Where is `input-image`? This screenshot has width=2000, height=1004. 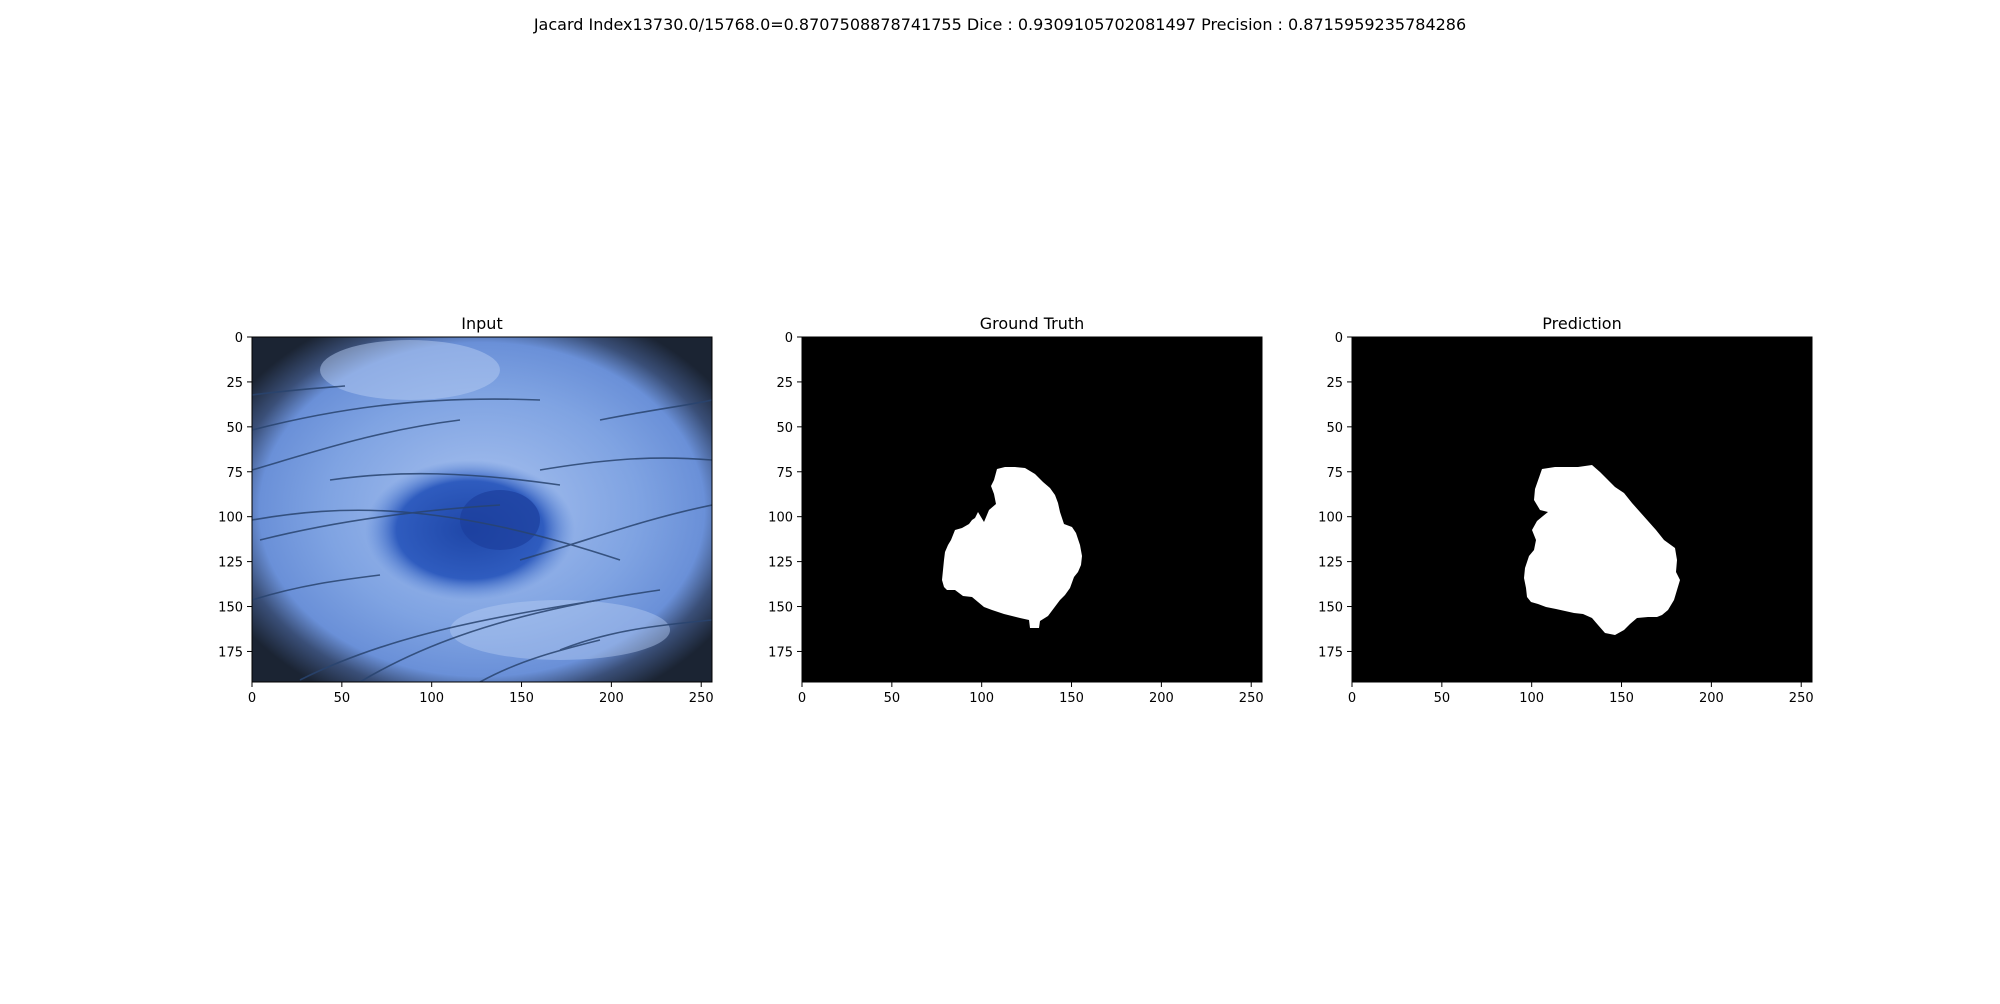 input-image is located at coordinates (482, 509).